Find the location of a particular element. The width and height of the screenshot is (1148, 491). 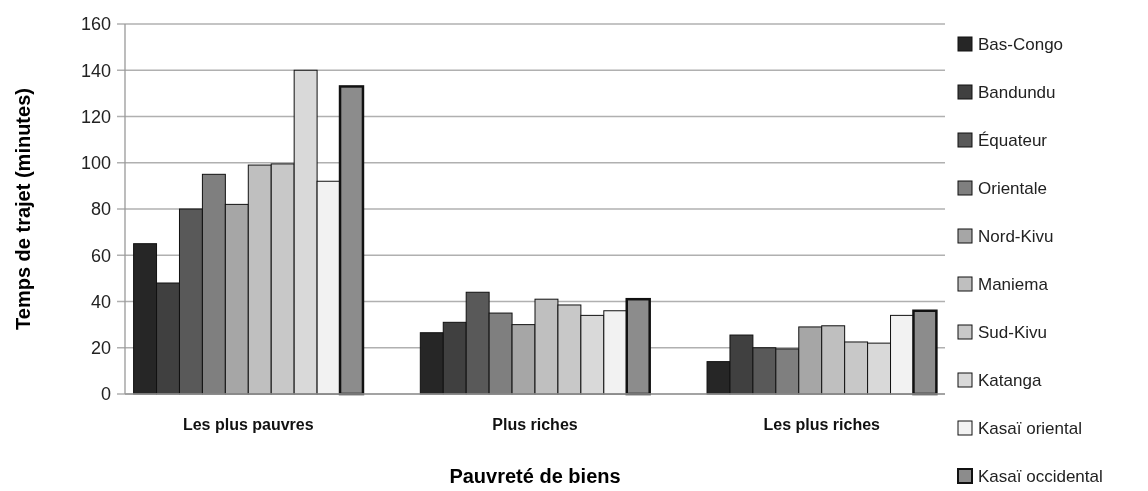

legend-label: Maniema is located at coordinates (1013, 284).